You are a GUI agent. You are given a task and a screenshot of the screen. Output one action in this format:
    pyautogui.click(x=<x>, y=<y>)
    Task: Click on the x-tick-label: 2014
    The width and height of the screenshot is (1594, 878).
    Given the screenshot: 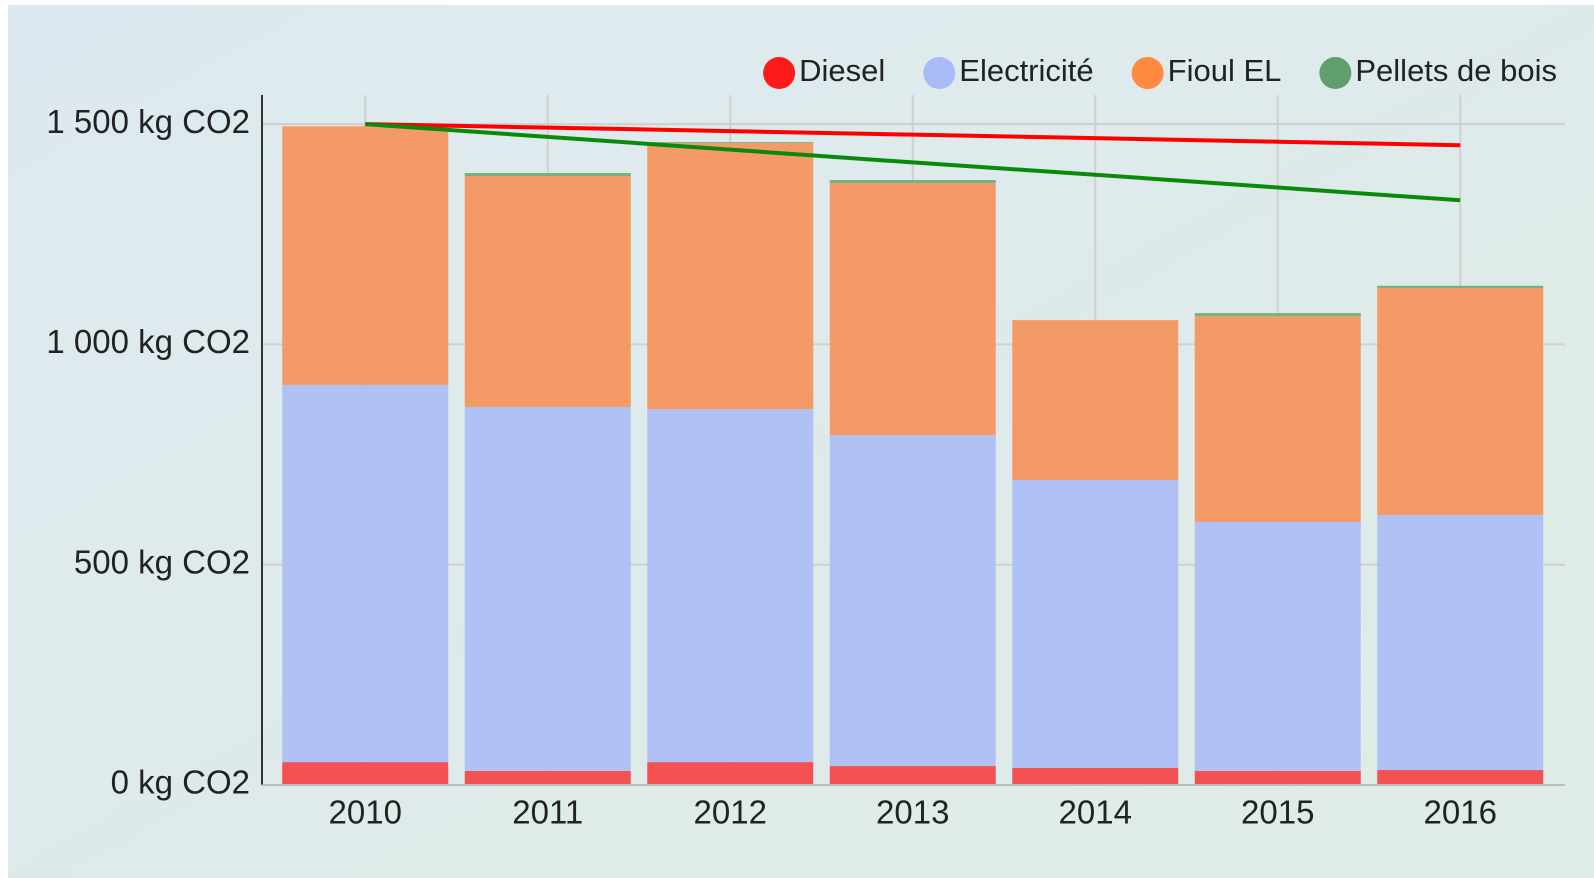 What is the action you would take?
    pyautogui.click(x=1095, y=812)
    